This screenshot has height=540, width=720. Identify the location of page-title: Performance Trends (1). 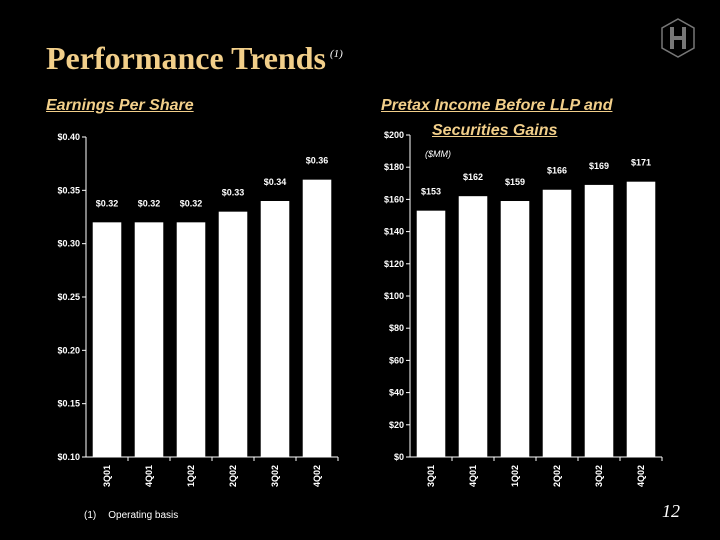
(194, 58).